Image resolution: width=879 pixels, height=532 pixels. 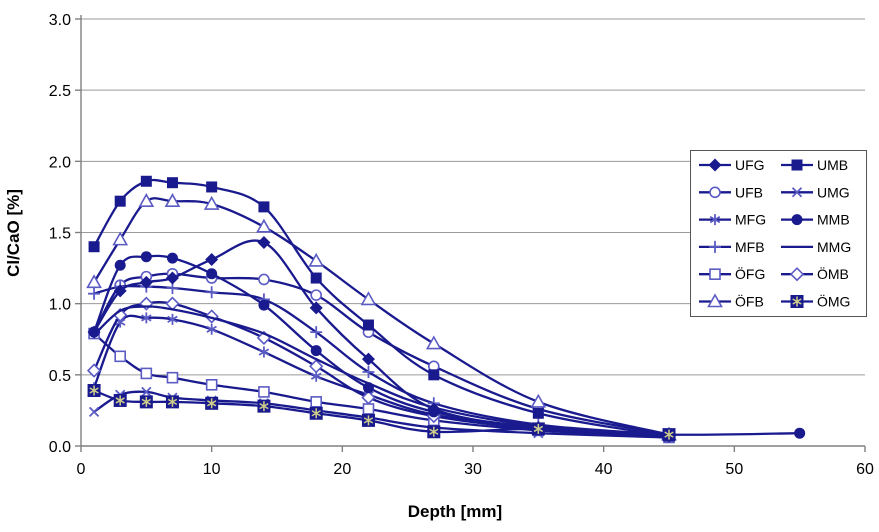 I want to click on y-axis-title: Cl/CaO [%], so click(x=13, y=233).